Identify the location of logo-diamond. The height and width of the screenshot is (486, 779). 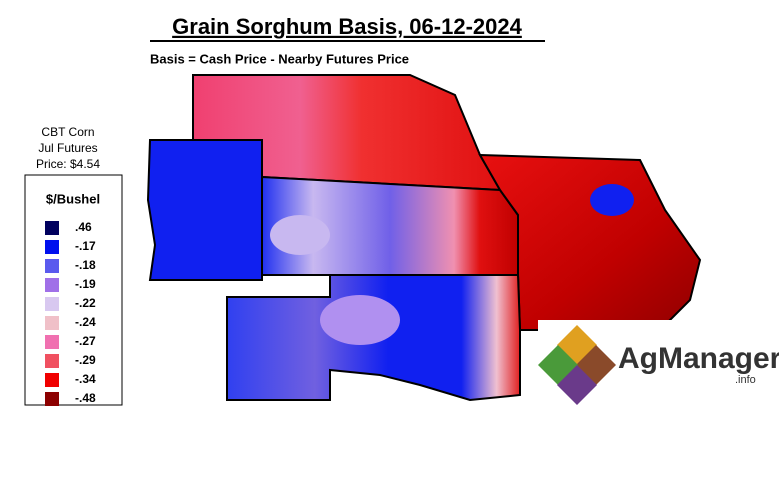
(577, 385).